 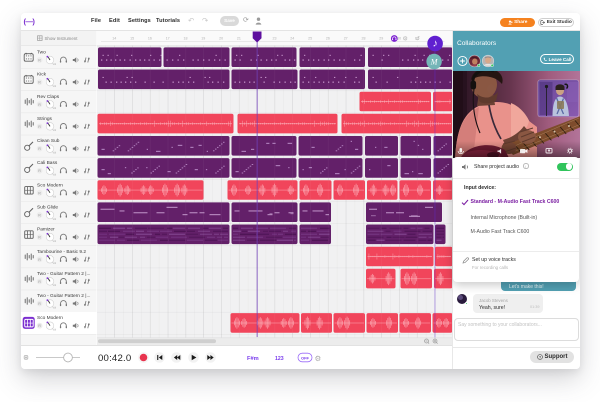 I want to click on svg-text: 15, so click(x=132, y=38).